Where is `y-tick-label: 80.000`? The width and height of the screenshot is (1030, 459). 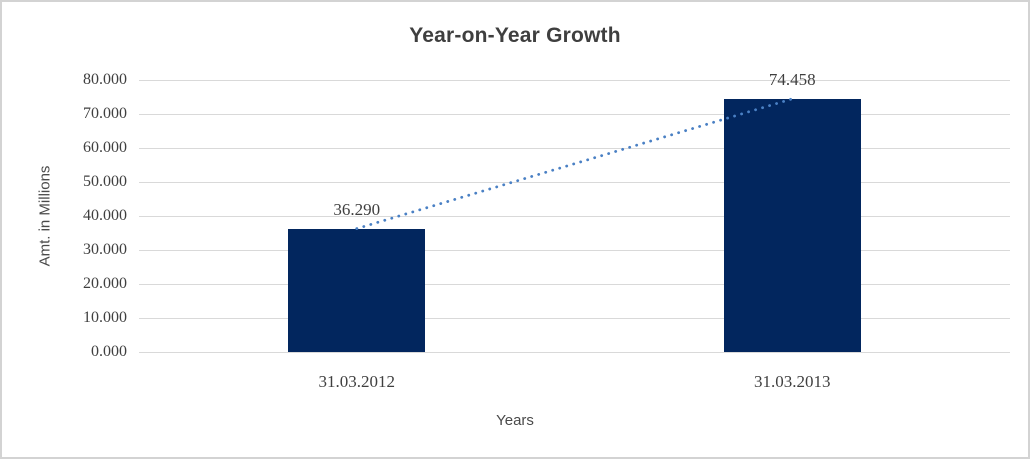
y-tick-label: 80.000 is located at coordinates (105, 79).